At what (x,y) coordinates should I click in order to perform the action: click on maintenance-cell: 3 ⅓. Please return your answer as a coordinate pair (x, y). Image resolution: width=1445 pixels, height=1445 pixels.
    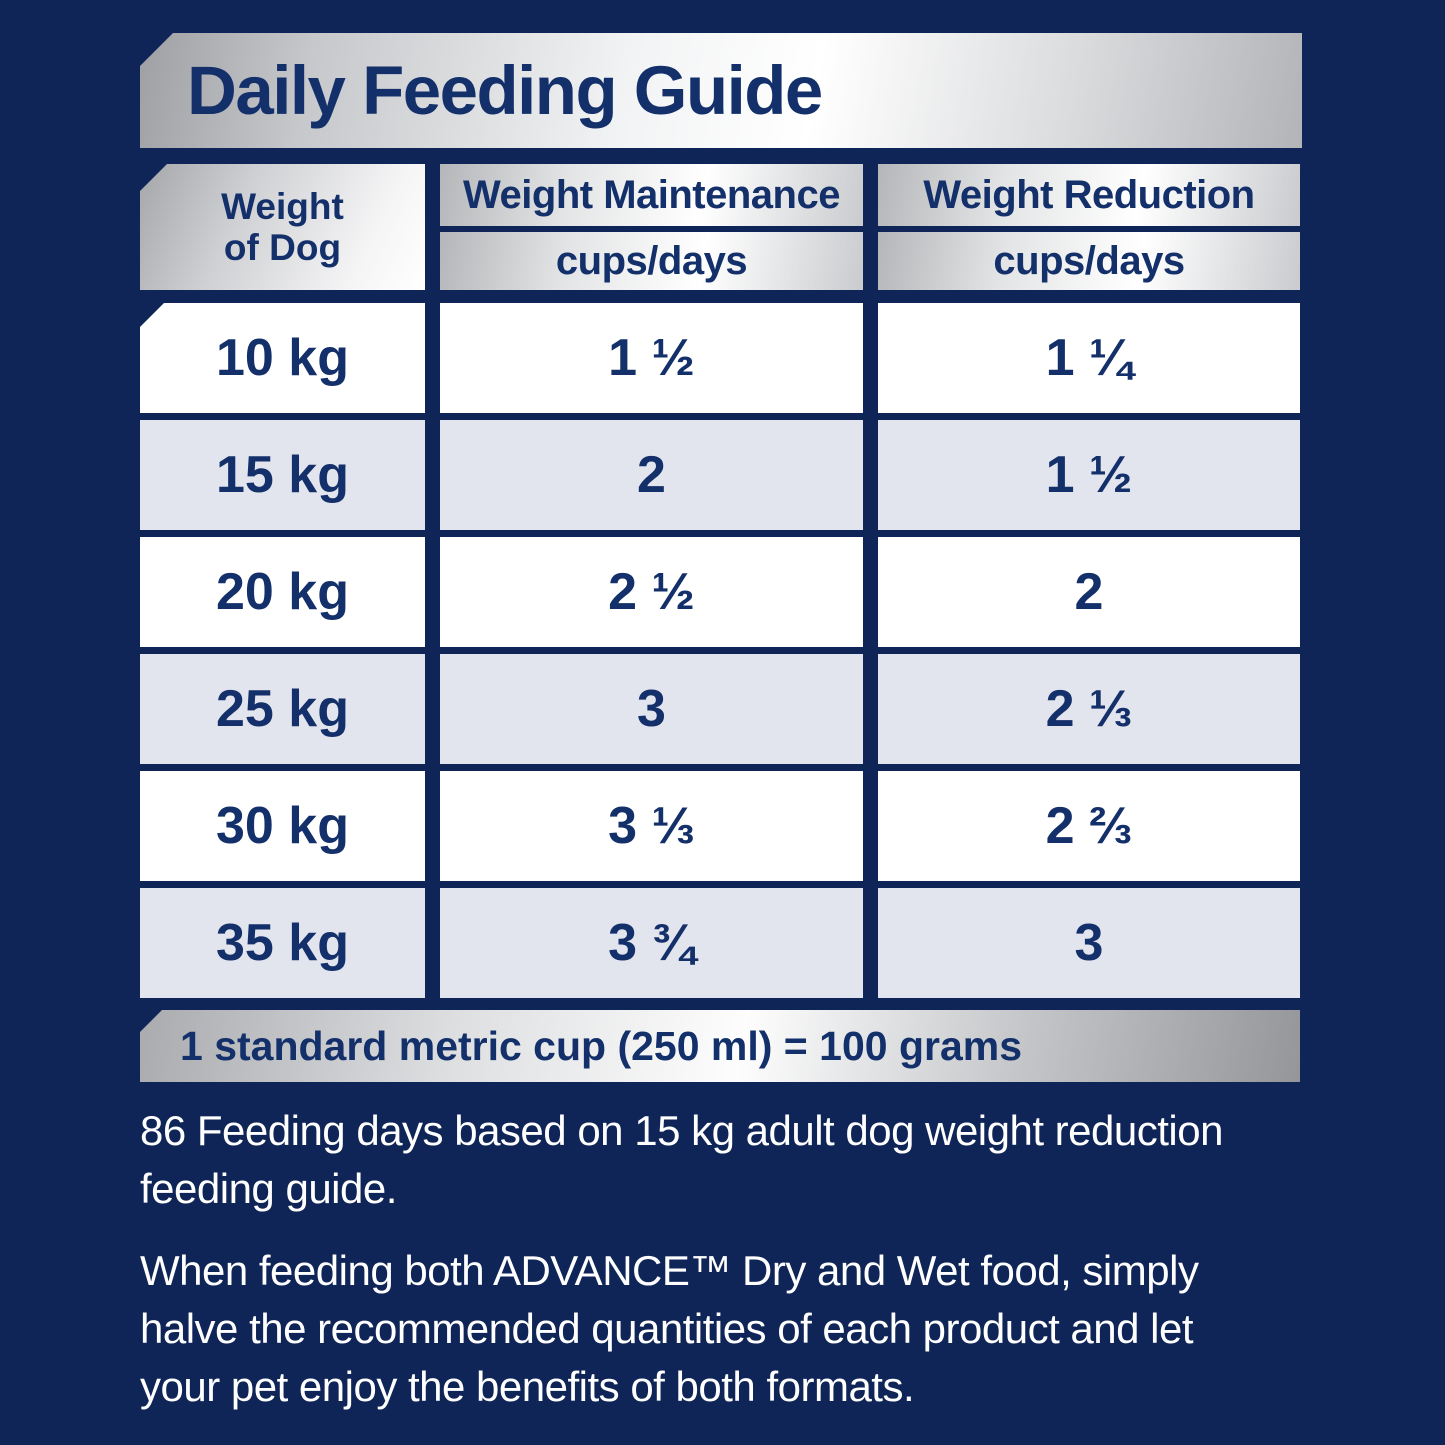
    Looking at the image, I should click on (651, 826).